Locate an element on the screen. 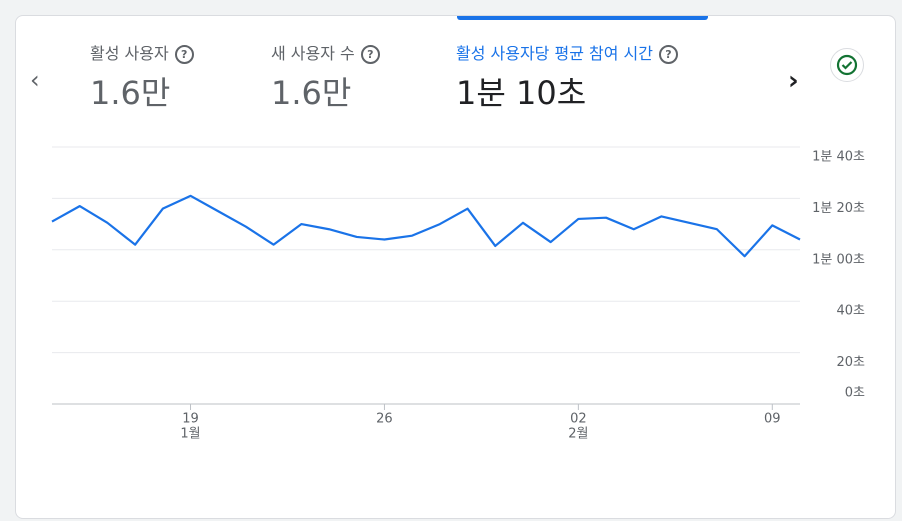  y-tick-label: 40초 is located at coordinates (850, 311).